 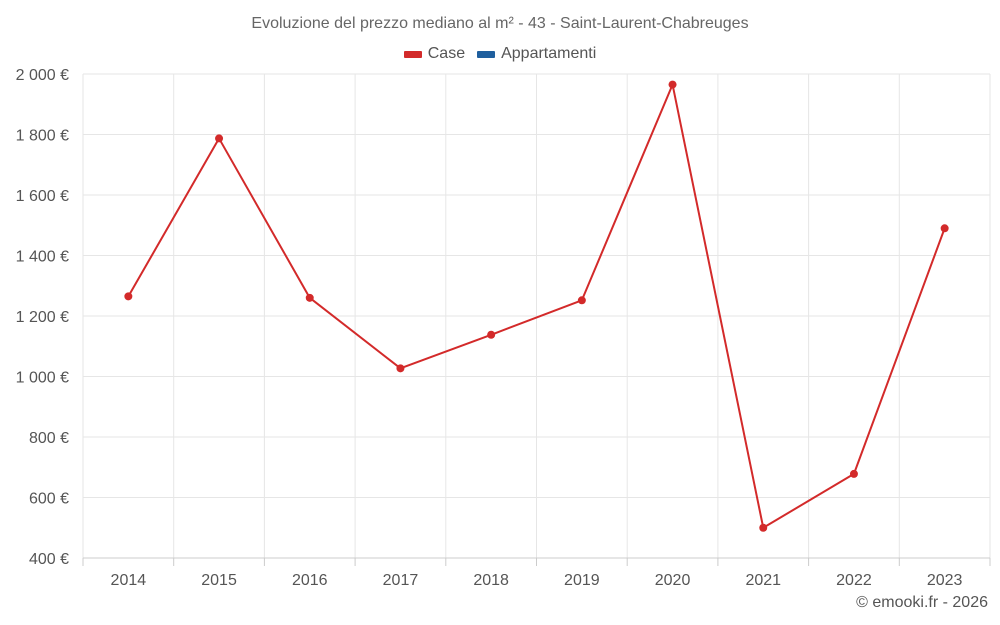 I want to click on x-tick-label: 2022, so click(x=854, y=580).